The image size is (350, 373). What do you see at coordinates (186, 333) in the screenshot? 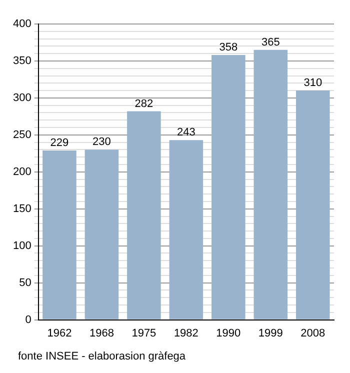
I see `x-tick-label: 1982` at bounding box center [186, 333].